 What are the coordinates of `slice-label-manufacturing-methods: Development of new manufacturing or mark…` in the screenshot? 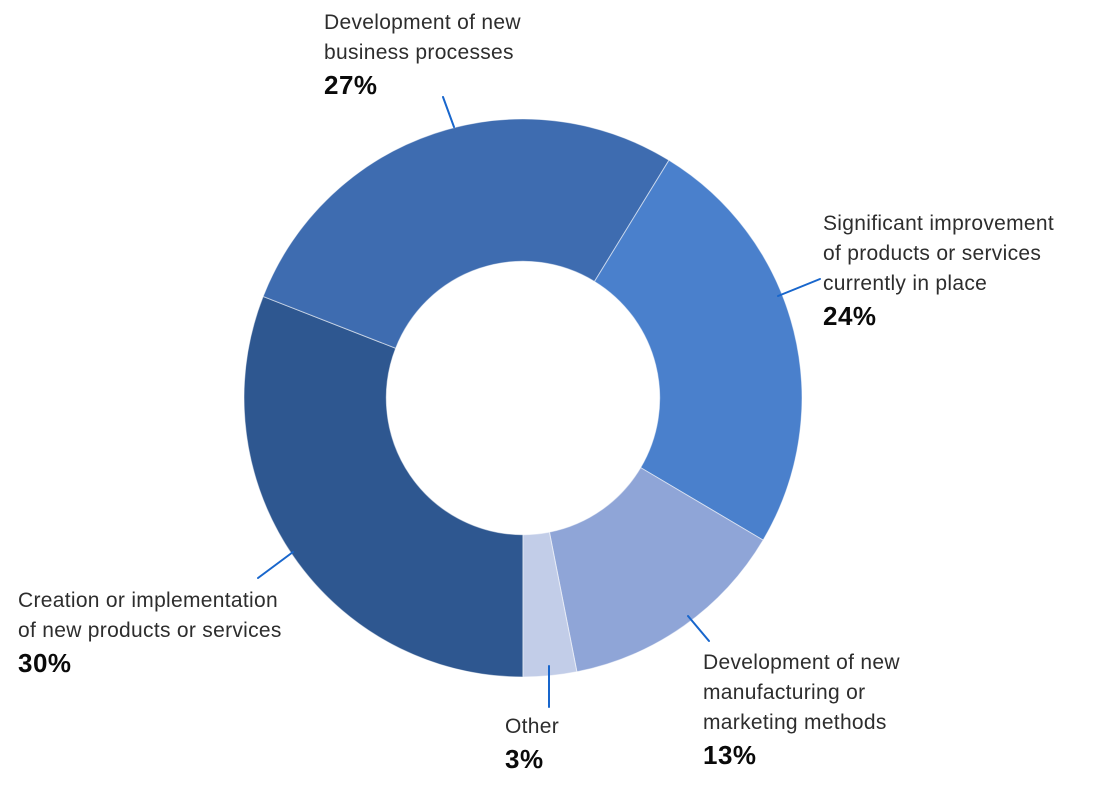 It's located at (801, 709).